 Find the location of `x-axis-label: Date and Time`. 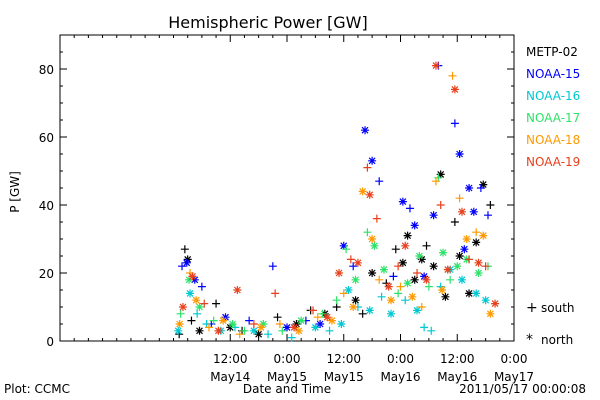

x-axis-label: Date and Time is located at coordinates (287, 389).